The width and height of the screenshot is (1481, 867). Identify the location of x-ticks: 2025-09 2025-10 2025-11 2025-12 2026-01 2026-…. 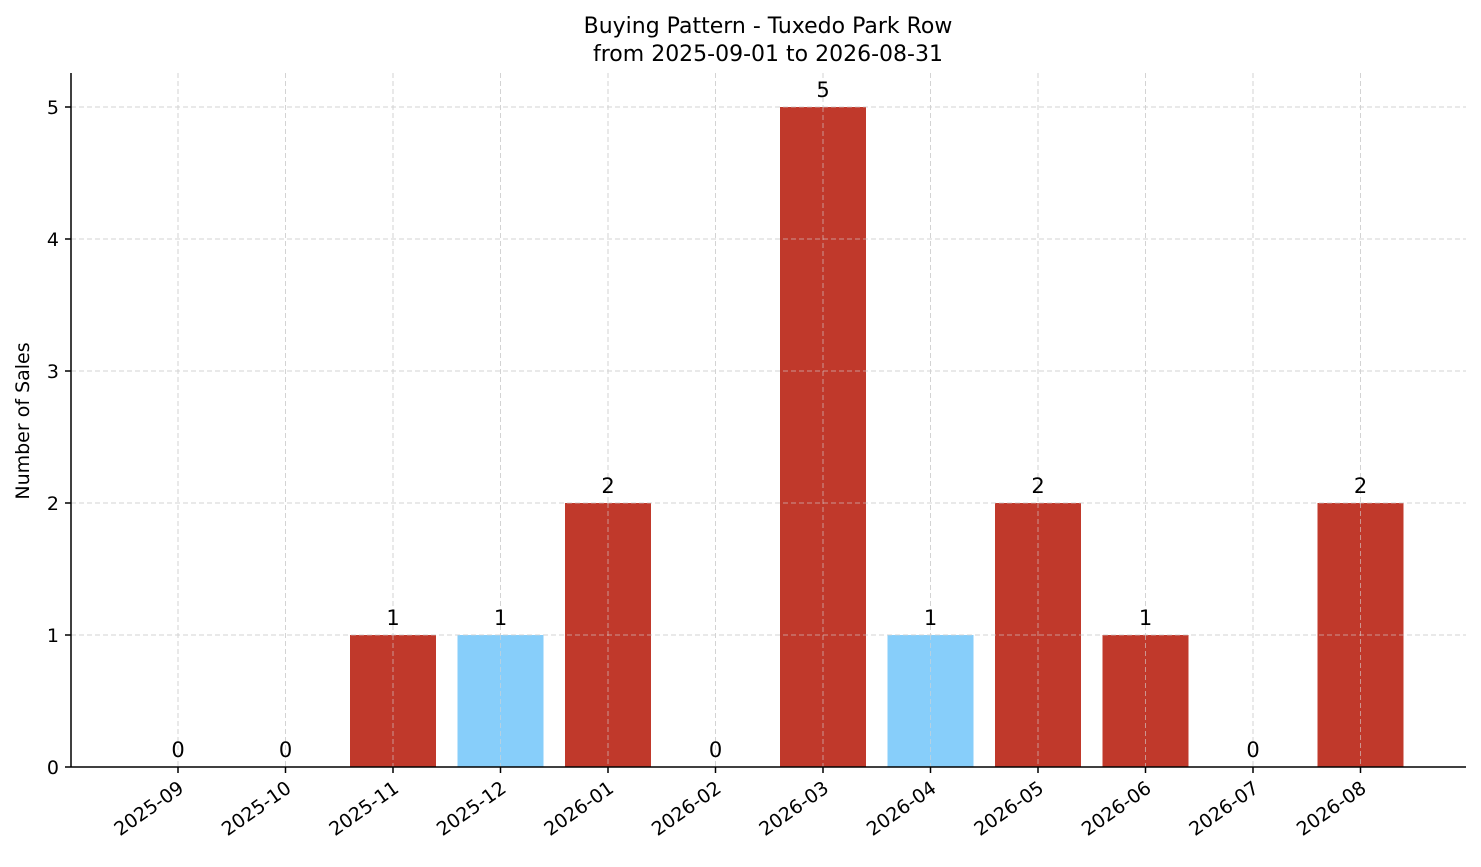
(740, 804).